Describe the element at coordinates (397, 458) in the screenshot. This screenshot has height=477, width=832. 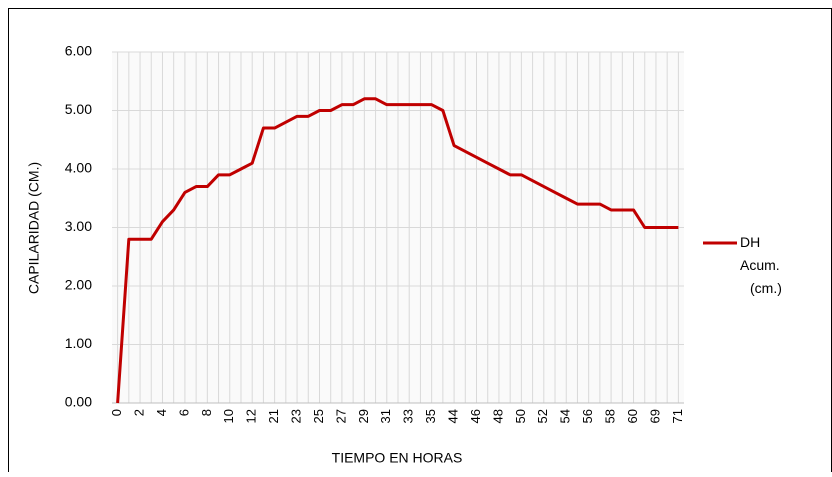
I see `x-axis-title: TIEMPO EN HORAS` at that location.